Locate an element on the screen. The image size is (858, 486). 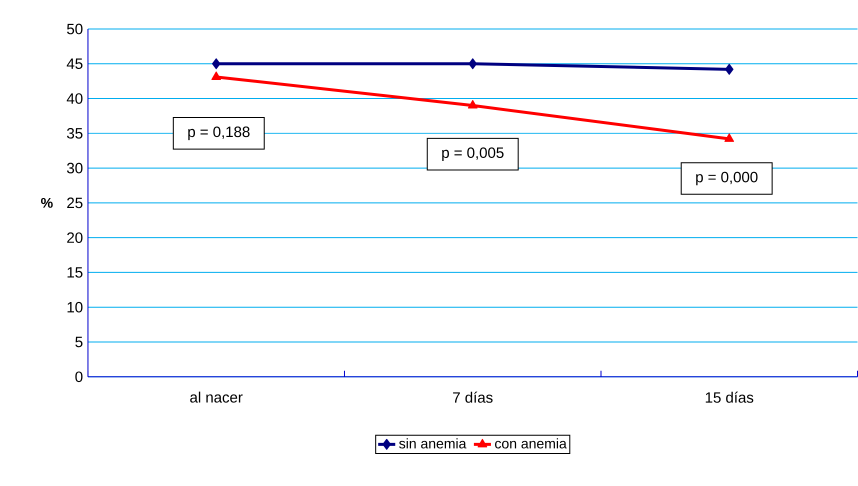
y-tick-label: 5 is located at coordinates (78, 342).